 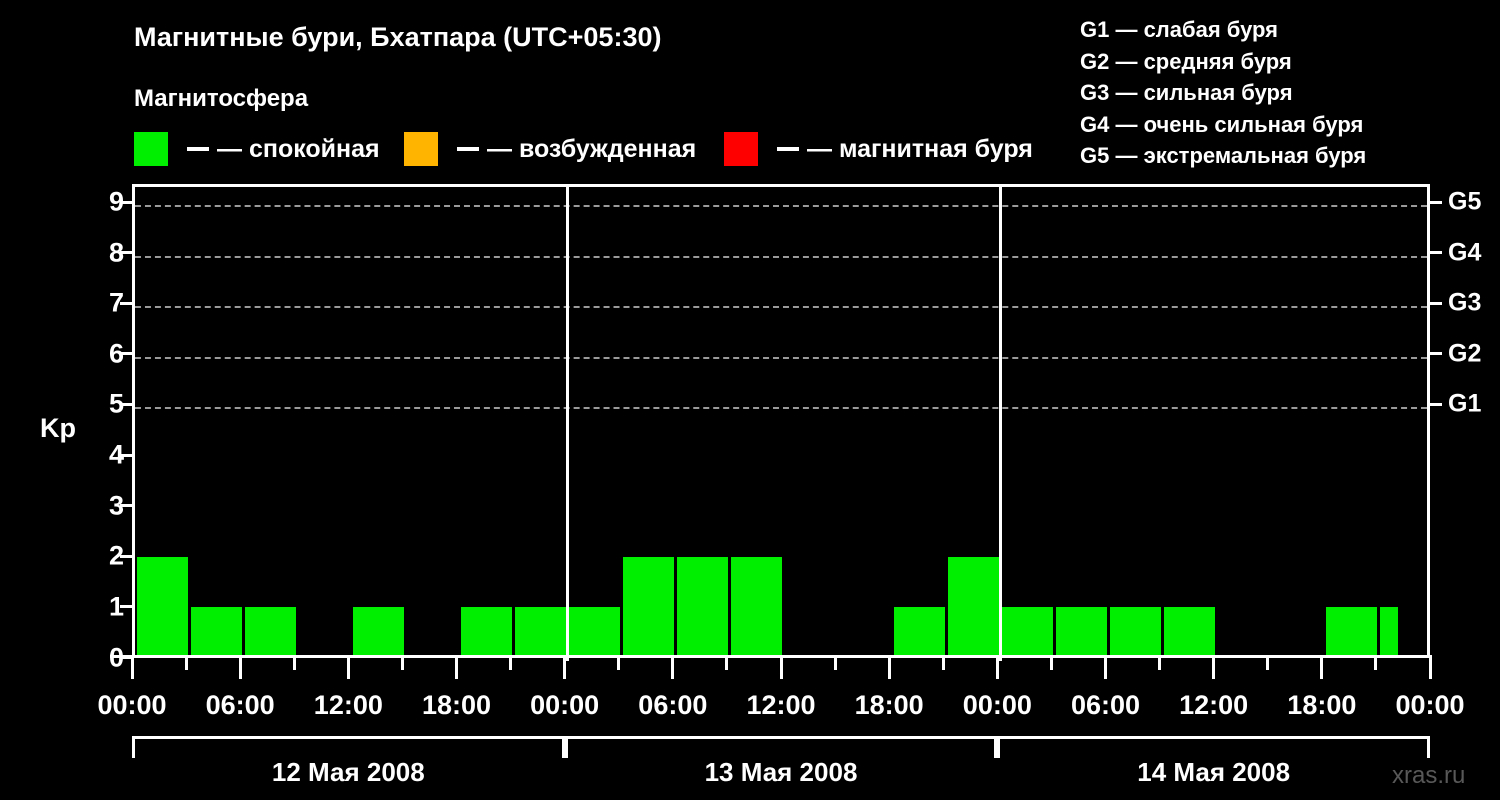 What do you see at coordinates (58, 428) in the screenshot?
I see `y-axis-title: Kp` at bounding box center [58, 428].